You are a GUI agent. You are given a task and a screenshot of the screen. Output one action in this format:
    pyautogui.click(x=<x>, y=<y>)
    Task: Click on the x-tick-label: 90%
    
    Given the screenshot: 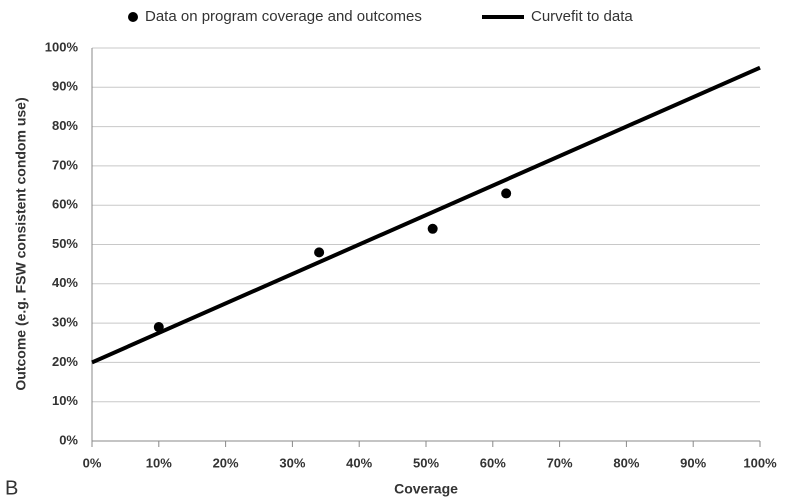 What is the action you would take?
    pyautogui.click(x=693, y=462)
    